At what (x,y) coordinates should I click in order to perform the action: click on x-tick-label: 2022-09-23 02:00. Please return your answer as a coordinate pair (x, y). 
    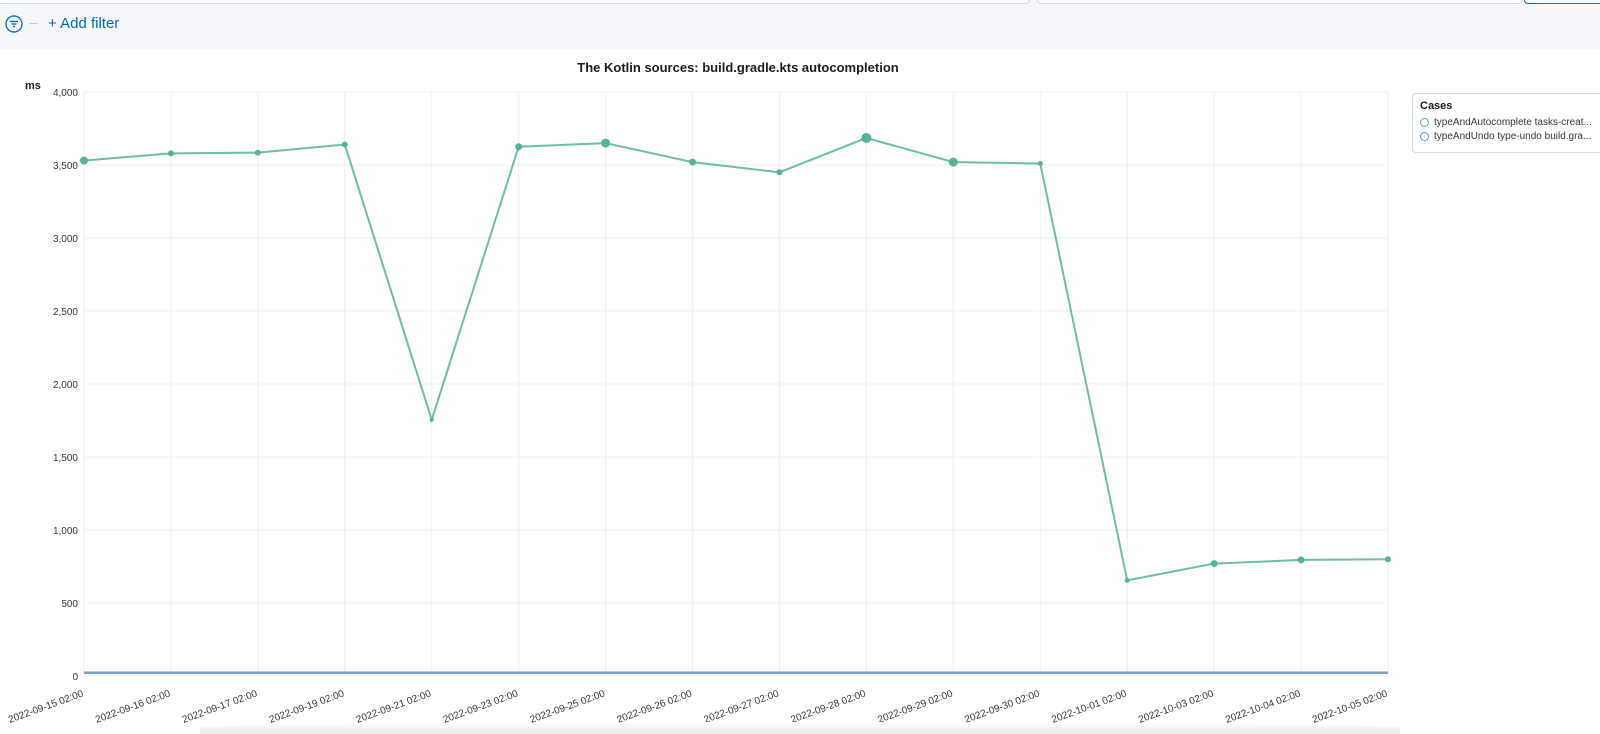
    Looking at the image, I should click on (481, 706).